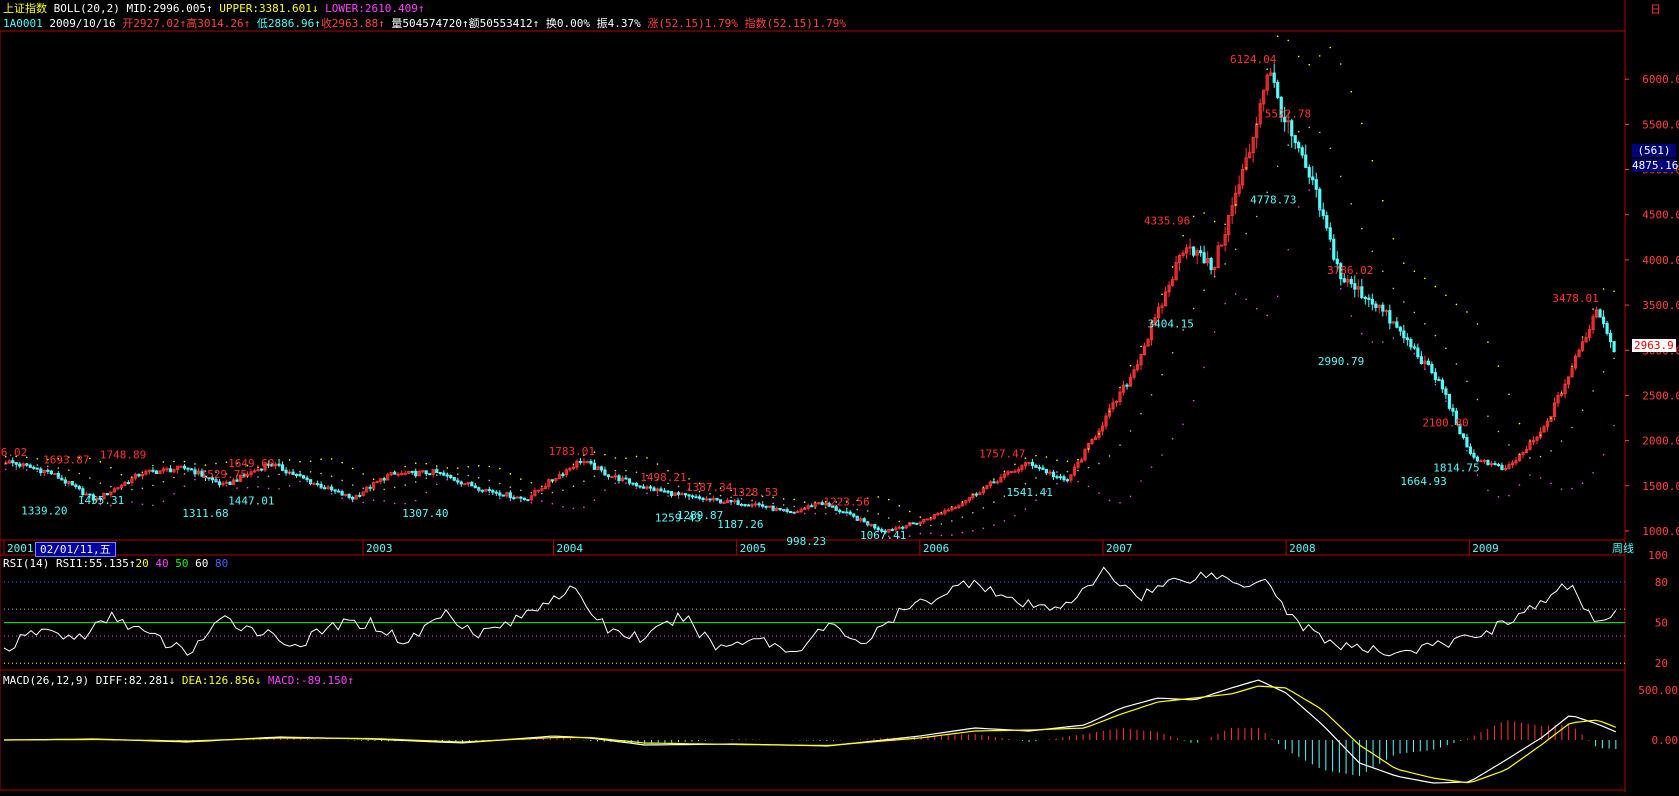 The width and height of the screenshot is (1679, 796). Describe the element at coordinates (1623, 548) in the screenshot. I see `period-label: 周线` at that location.